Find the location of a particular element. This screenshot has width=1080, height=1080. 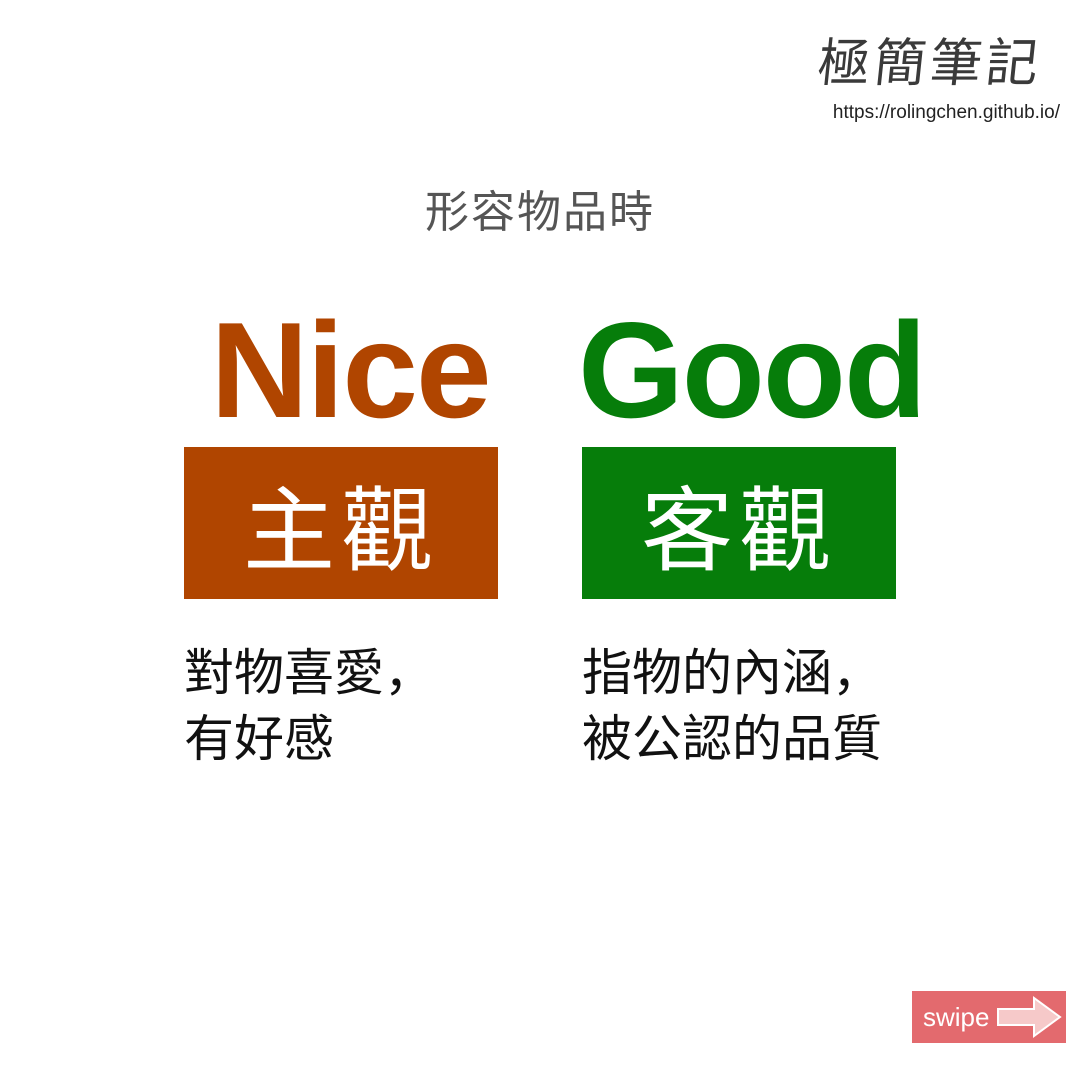

description-nice-line-2: 有好感 is located at coordinates (259, 739).